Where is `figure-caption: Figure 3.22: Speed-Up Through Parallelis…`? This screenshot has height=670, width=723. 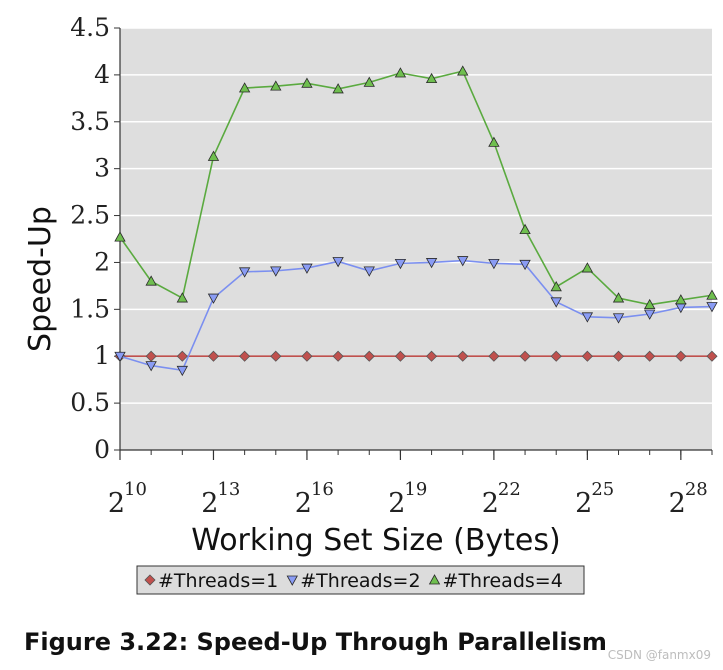
figure-caption: Figure 3.22: Speed-Up Through Parallelis… is located at coordinates (315, 642).